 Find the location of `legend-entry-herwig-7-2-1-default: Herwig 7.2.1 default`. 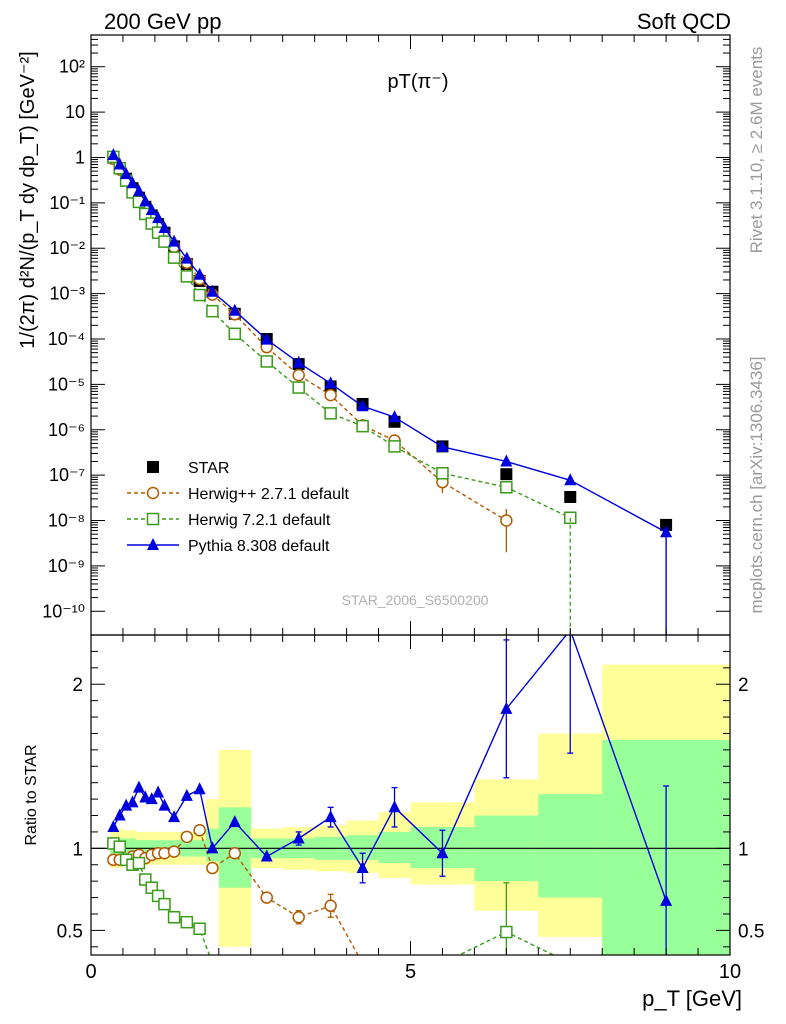

legend-entry-herwig-7-2-1-default: Herwig 7.2.1 default is located at coordinates (229, 520).